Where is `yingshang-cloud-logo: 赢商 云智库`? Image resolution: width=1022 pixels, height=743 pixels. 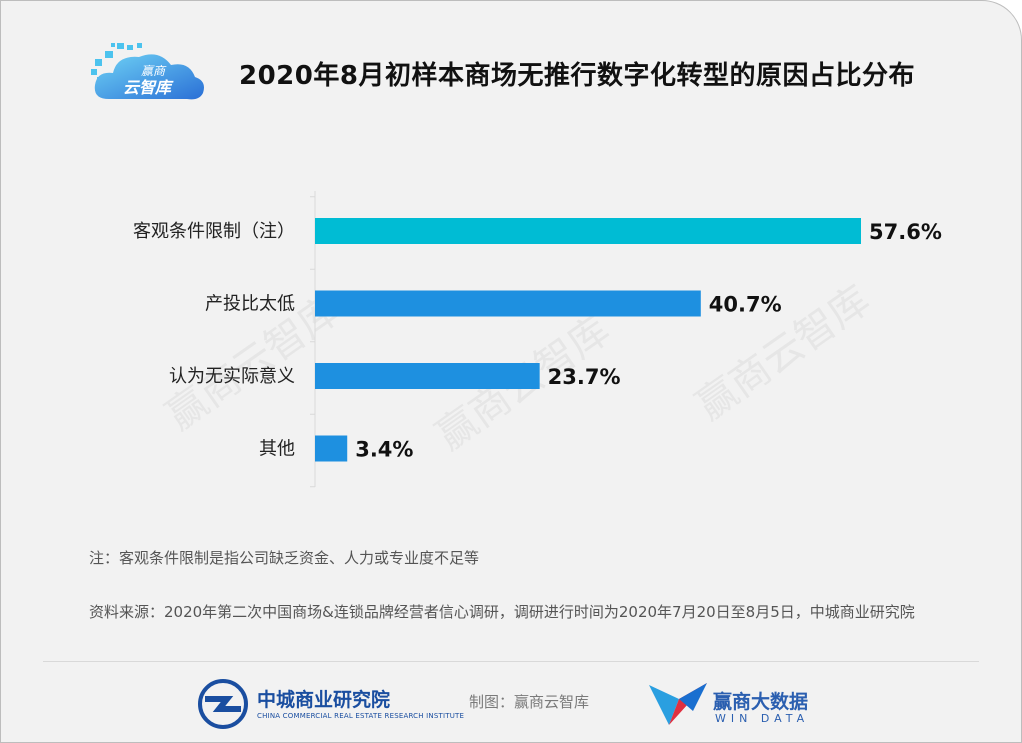 yingshang-cloud-logo: 赢商 云智库 is located at coordinates (147, 71).